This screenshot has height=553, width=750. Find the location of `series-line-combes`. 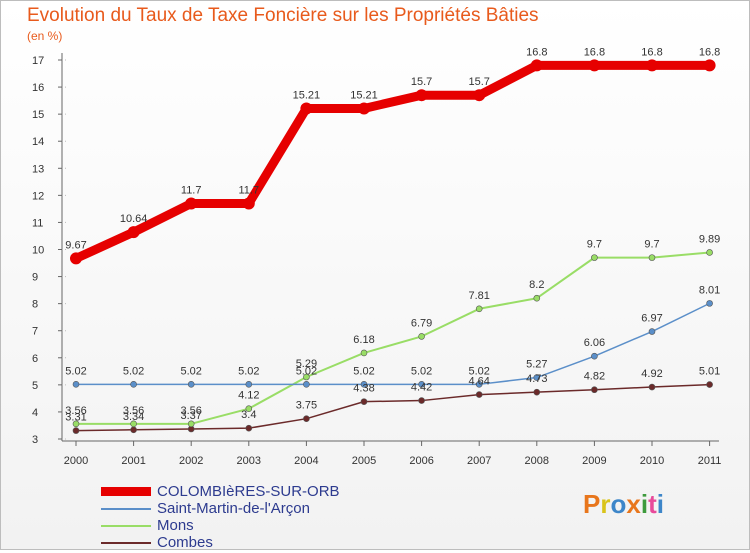

series-line-combes is located at coordinates (392, 407).